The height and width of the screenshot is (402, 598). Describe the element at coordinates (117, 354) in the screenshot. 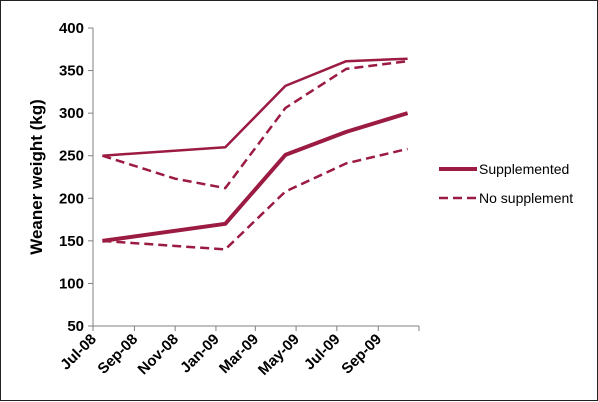

I see `x-tick-label: Sep-08` at that location.